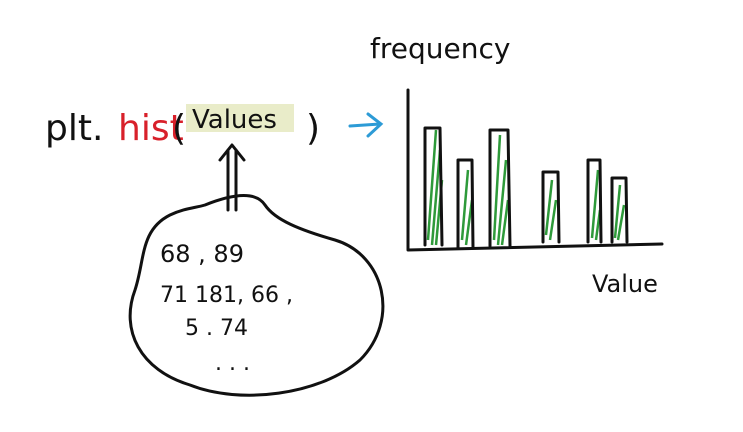  I want to click on axes, so click(535, 170).